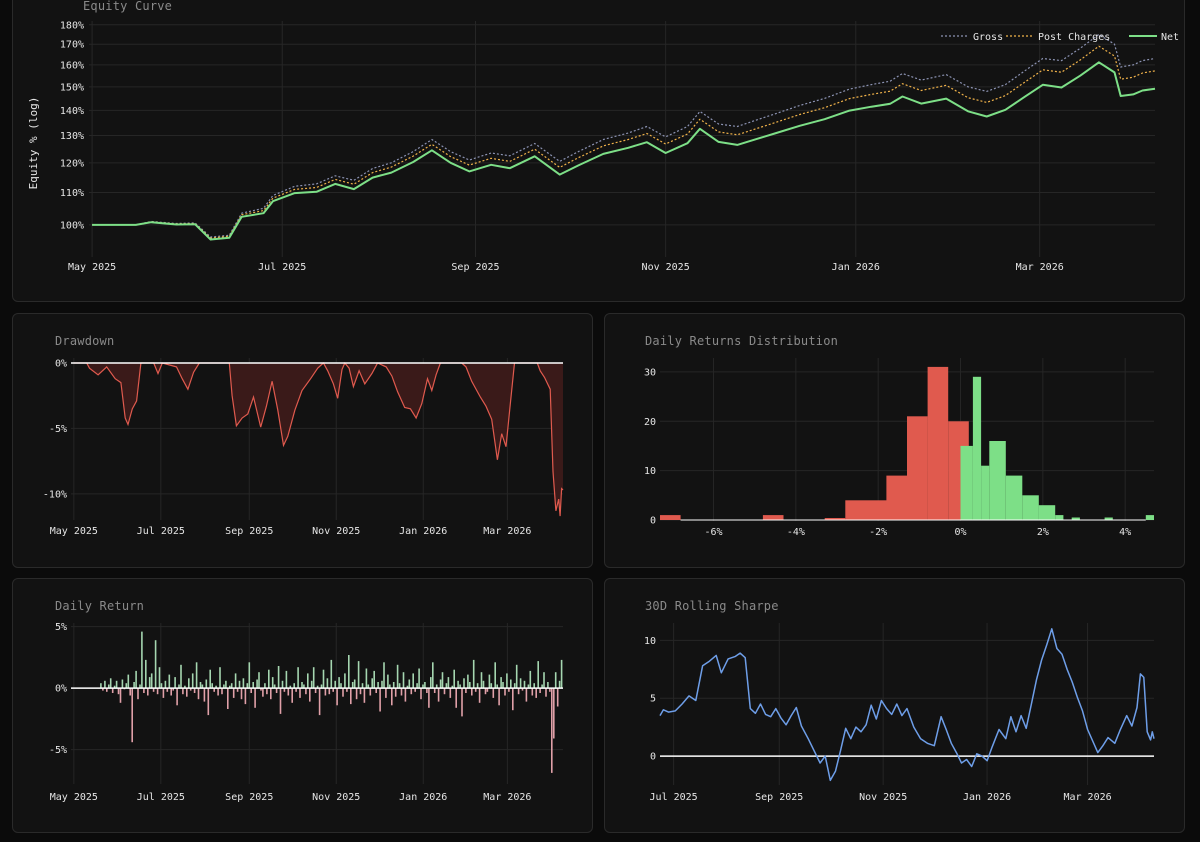 This screenshot has width=1200, height=842. Describe the element at coordinates (72, 87) in the screenshot. I see `equity-ytick-label: 150%` at that location.